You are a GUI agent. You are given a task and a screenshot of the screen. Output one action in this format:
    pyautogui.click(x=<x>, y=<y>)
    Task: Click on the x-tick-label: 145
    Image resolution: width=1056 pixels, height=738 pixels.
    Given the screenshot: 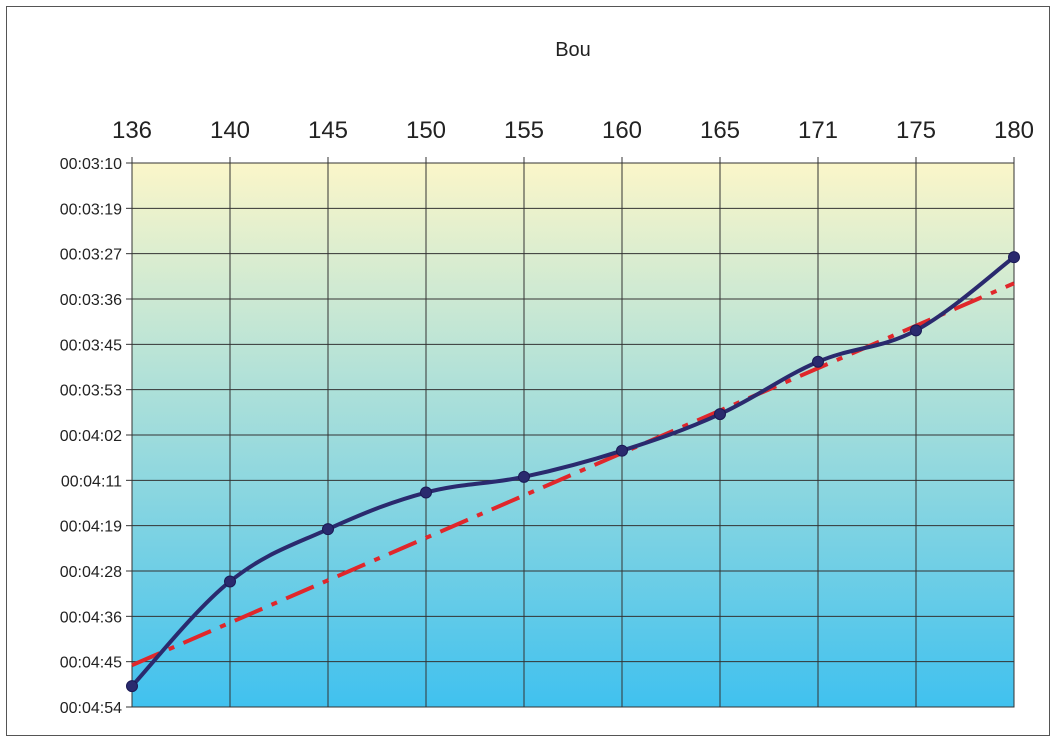 What is the action you would take?
    pyautogui.click(x=328, y=130)
    